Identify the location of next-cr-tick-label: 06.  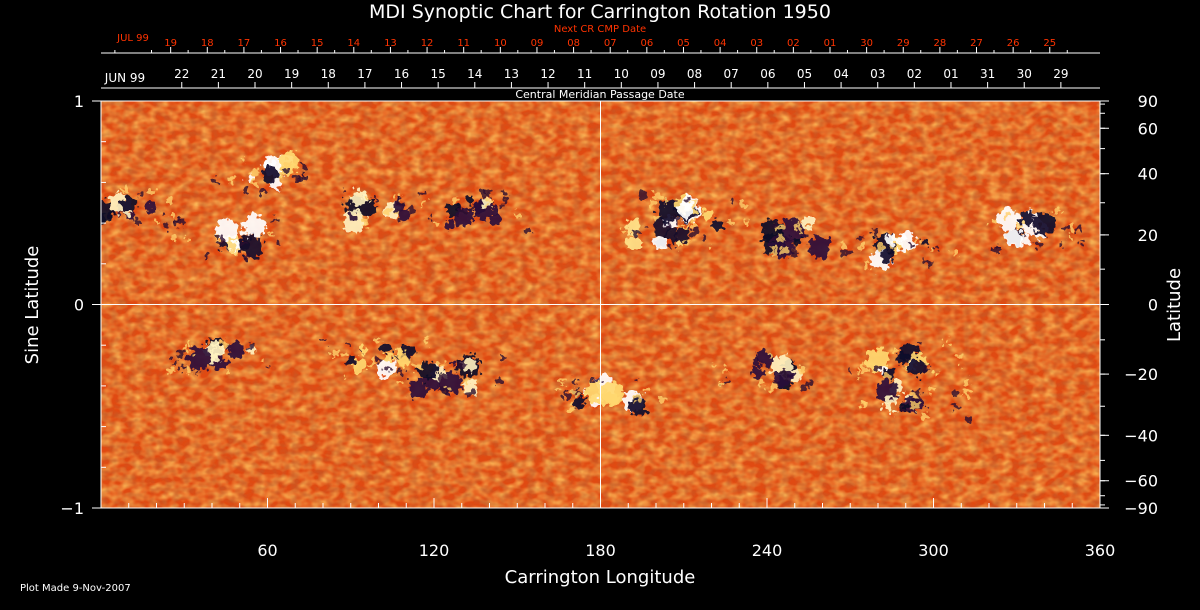
(646, 43).